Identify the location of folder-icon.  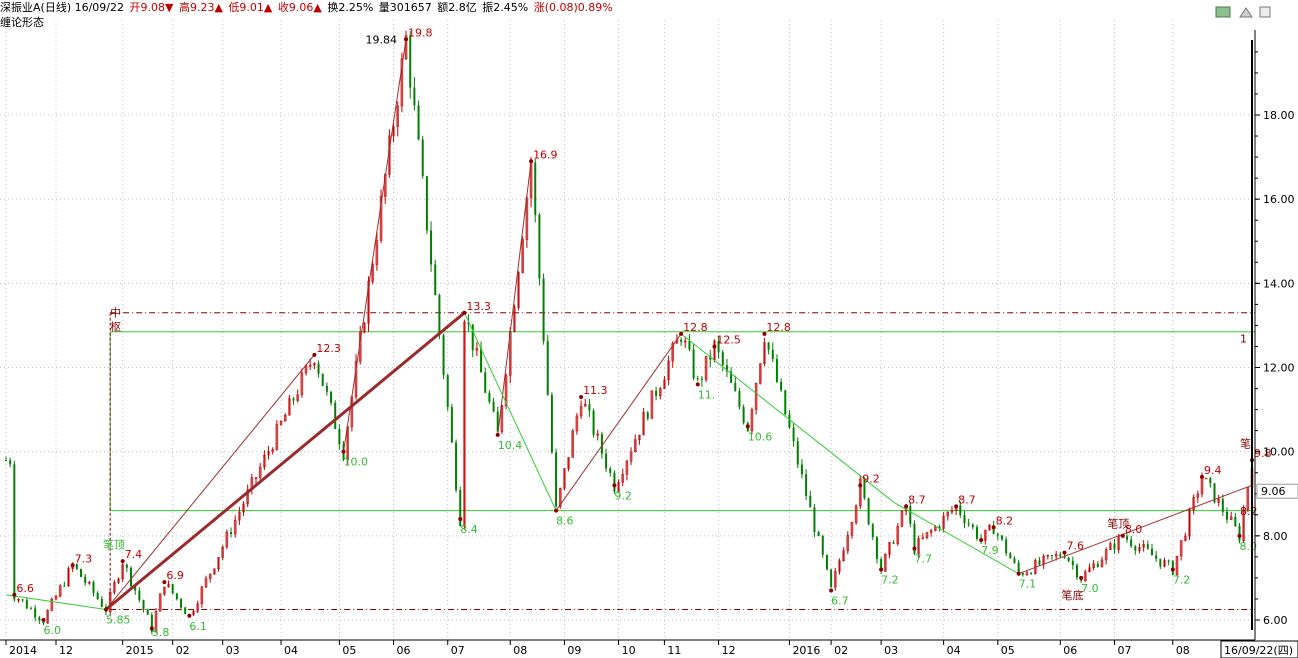
(1223, 12).